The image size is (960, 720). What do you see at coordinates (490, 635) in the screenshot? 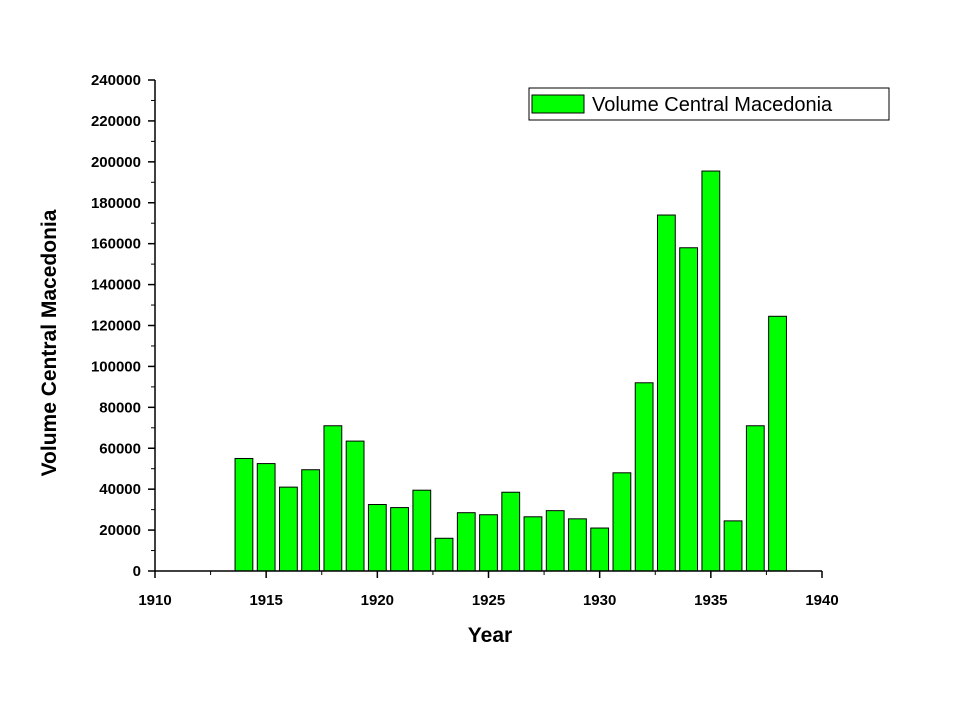
I see `x-axis-title: Year` at bounding box center [490, 635].